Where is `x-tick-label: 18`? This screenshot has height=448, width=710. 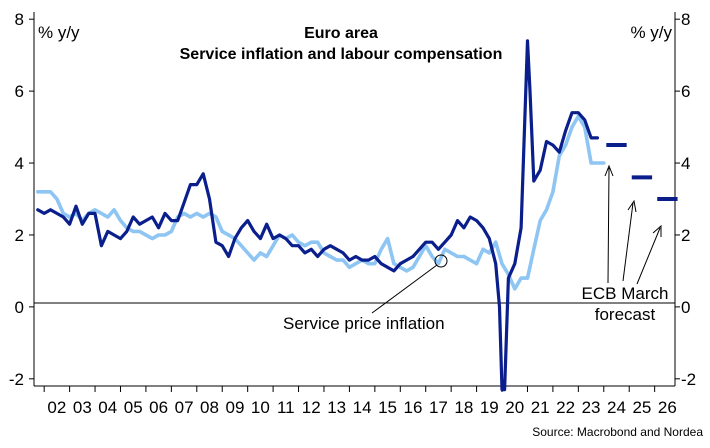 x-tick-label: 18 is located at coordinates (463, 407).